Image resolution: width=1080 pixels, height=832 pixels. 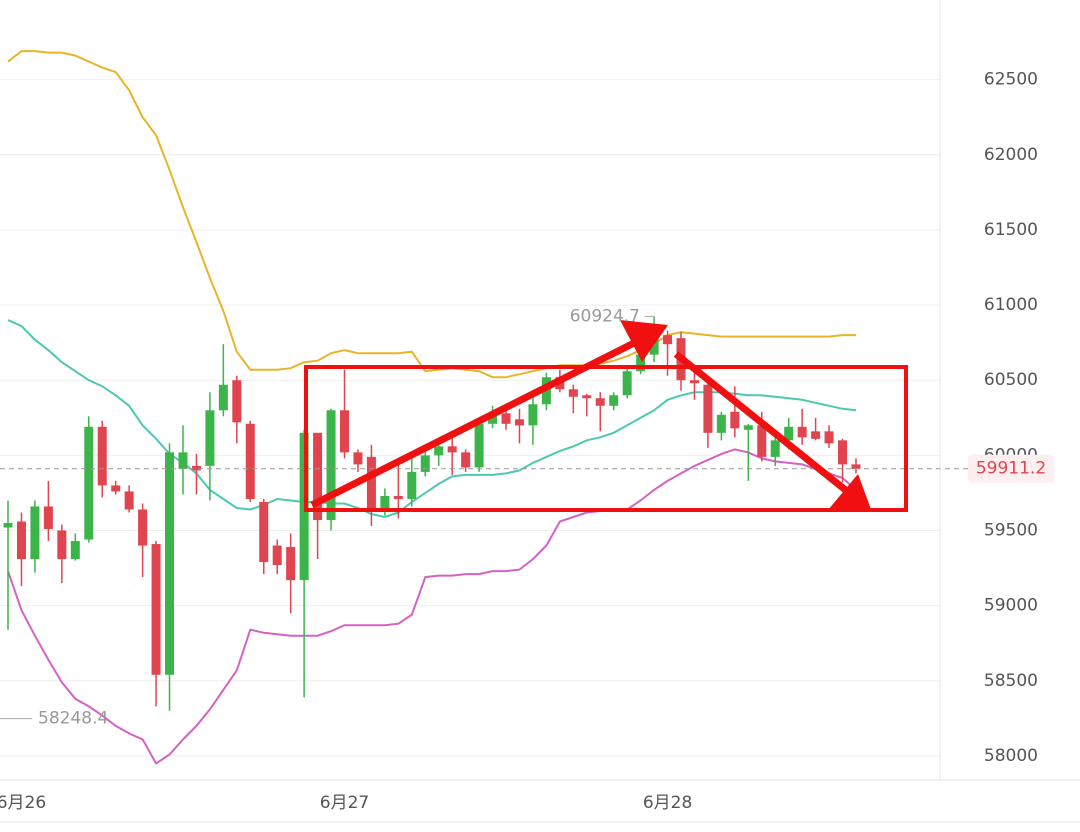 What do you see at coordinates (1011, 756) in the screenshot?
I see `y-tick-label: 58000` at bounding box center [1011, 756].